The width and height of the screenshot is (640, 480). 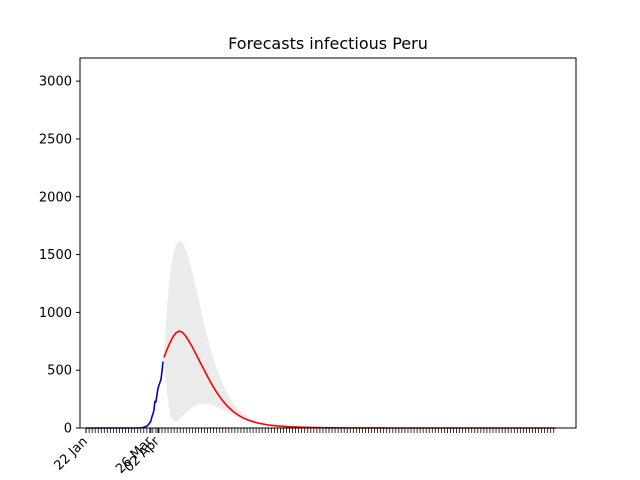 What do you see at coordinates (320, 430) in the screenshot?
I see `x-minor-ticks` at bounding box center [320, 430].